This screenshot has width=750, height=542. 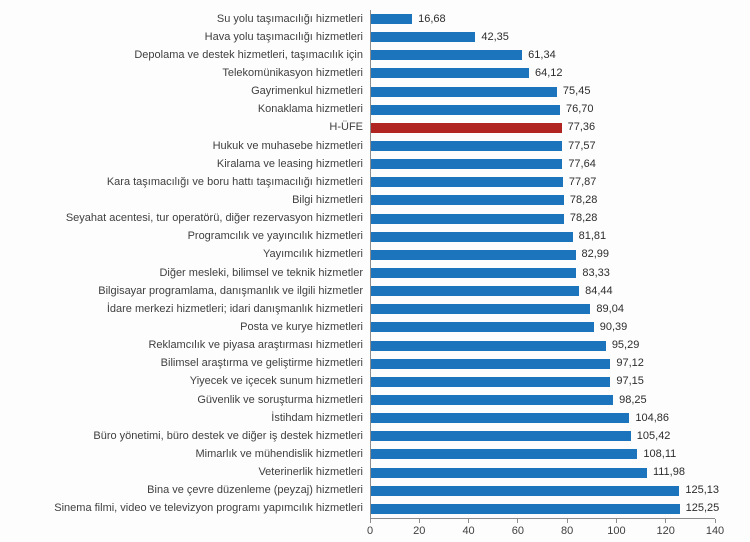 What do you see at coordinates (301, 326) in the screenshot?
I see `category-label: Posta ve kurye hizmetleri` at bounding box center [301, 326].